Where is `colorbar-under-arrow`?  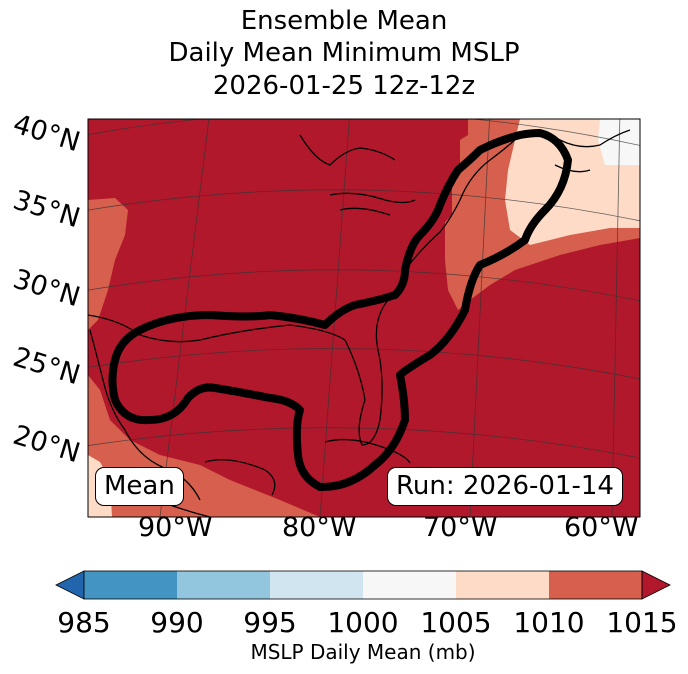 colorbar-under-arrow is located at coordinates (70, 585).